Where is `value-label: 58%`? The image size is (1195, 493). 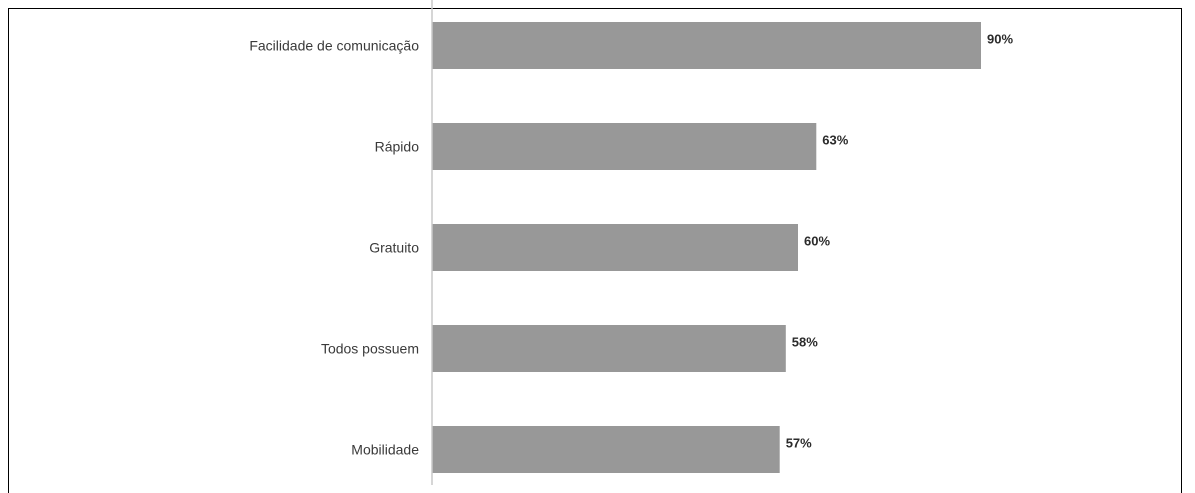
value-label: 58% is located at coordinates (805, 342).